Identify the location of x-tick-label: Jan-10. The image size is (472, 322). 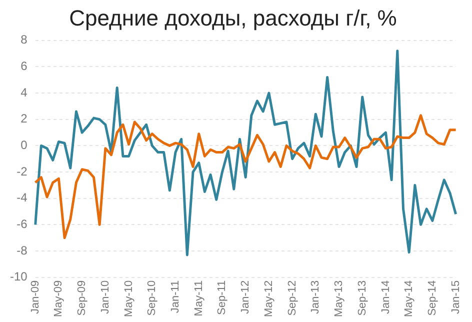
(105, 297).